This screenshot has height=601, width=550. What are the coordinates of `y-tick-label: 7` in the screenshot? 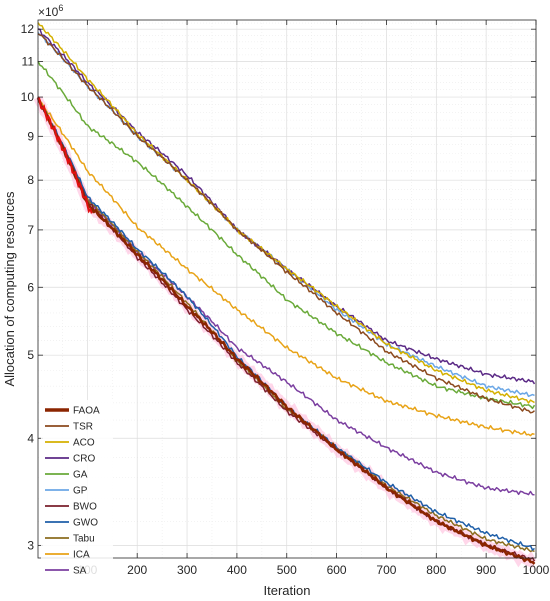 It's located at (30, 230).